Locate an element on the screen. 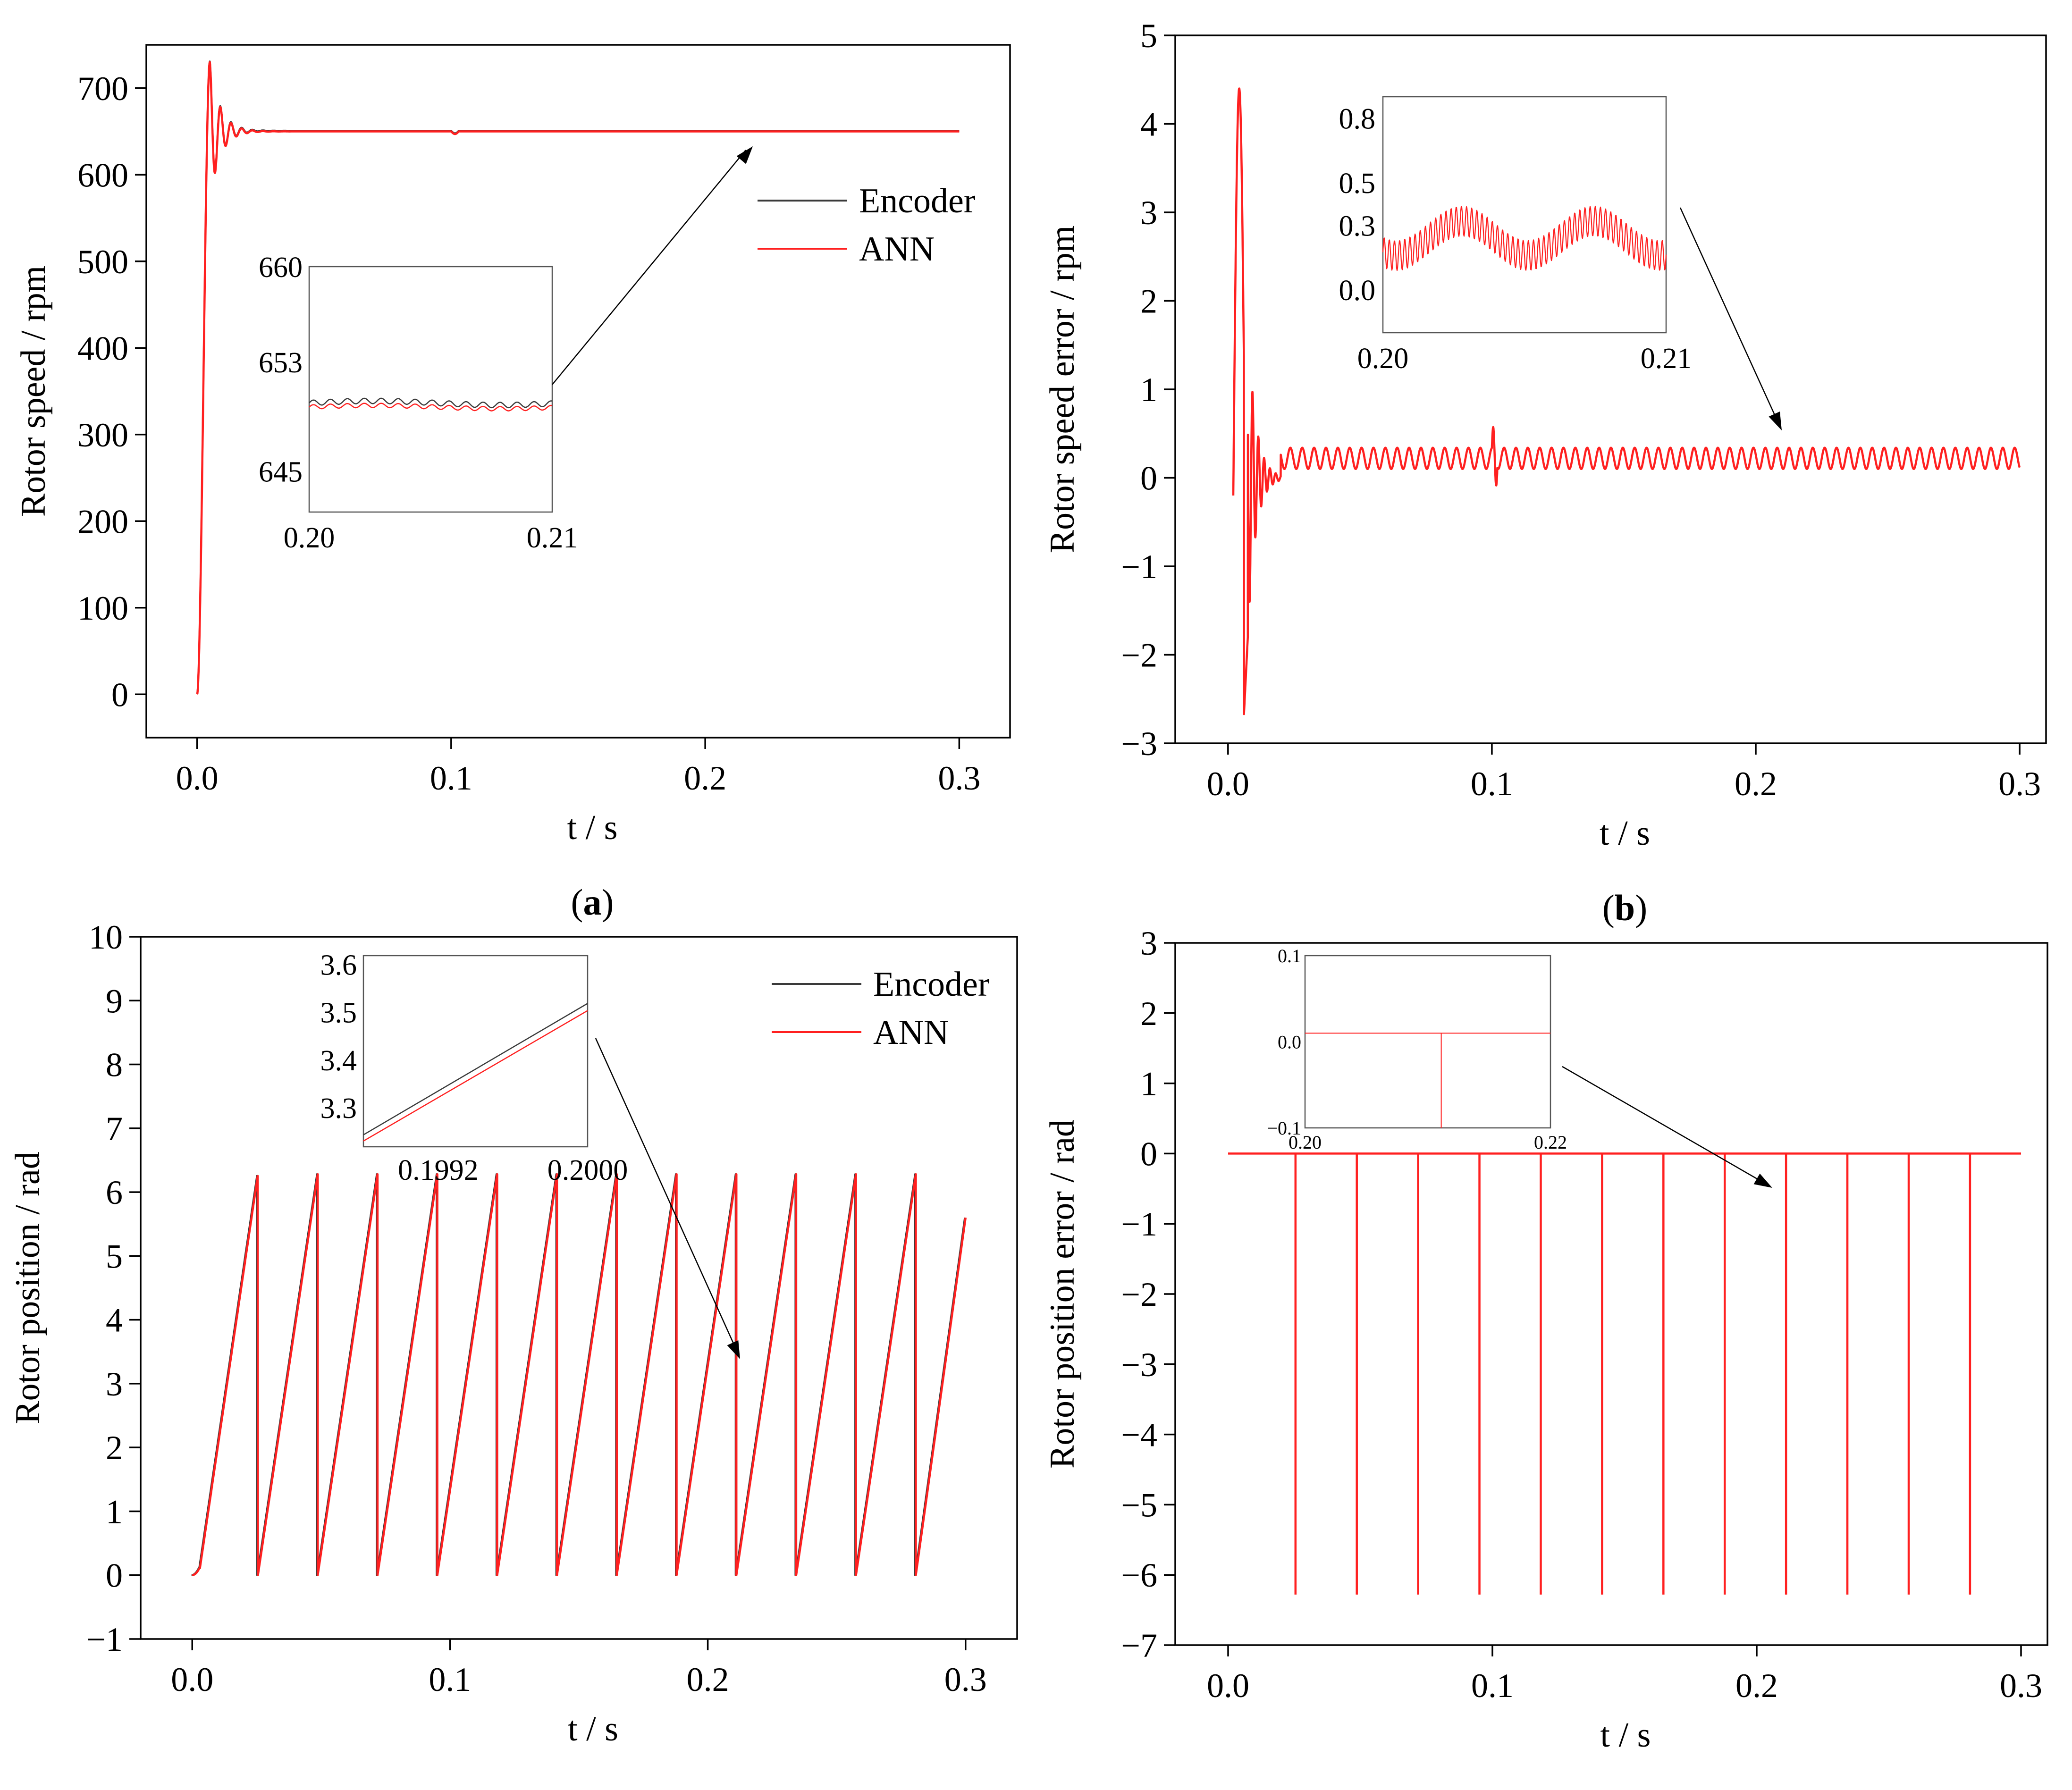 This screenshot has height=1790, width=2072. y-axis-label: Rotor speed / rpm is located at coordinates (33, 391).